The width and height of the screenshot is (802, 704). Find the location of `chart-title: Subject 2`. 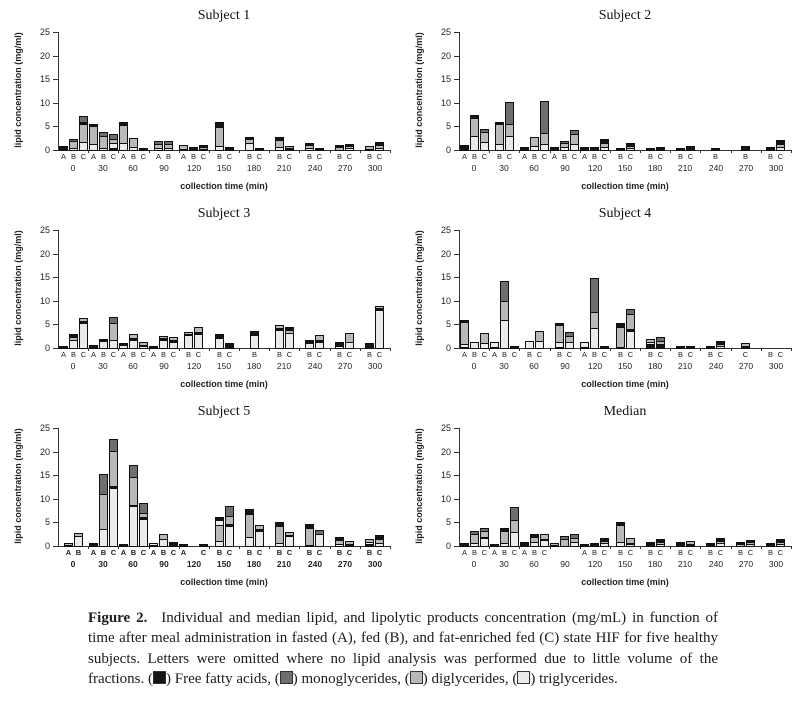

chart-title: Subject 2 is located at coordinates (625, 15).